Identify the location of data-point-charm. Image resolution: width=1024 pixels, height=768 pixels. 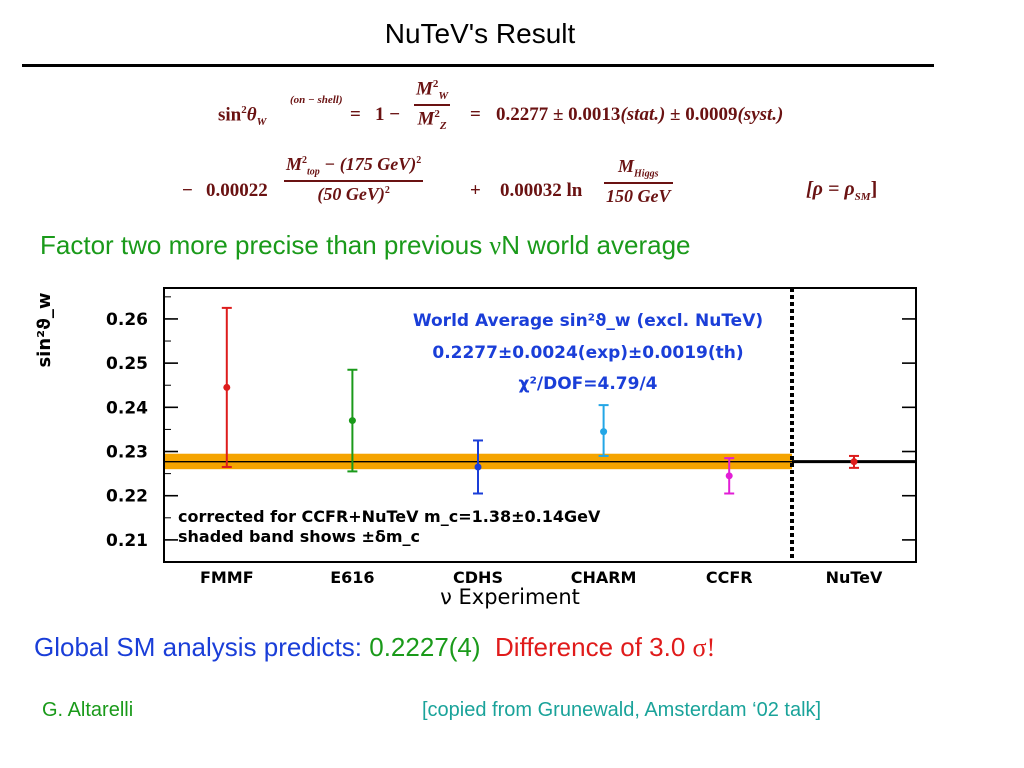
(604, 432).